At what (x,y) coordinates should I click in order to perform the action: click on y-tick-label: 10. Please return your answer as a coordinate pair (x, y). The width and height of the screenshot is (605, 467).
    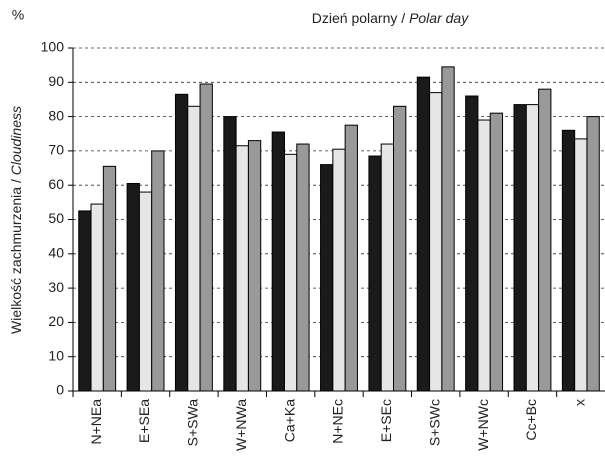
    Looking at the image, I should click on (56, 355).